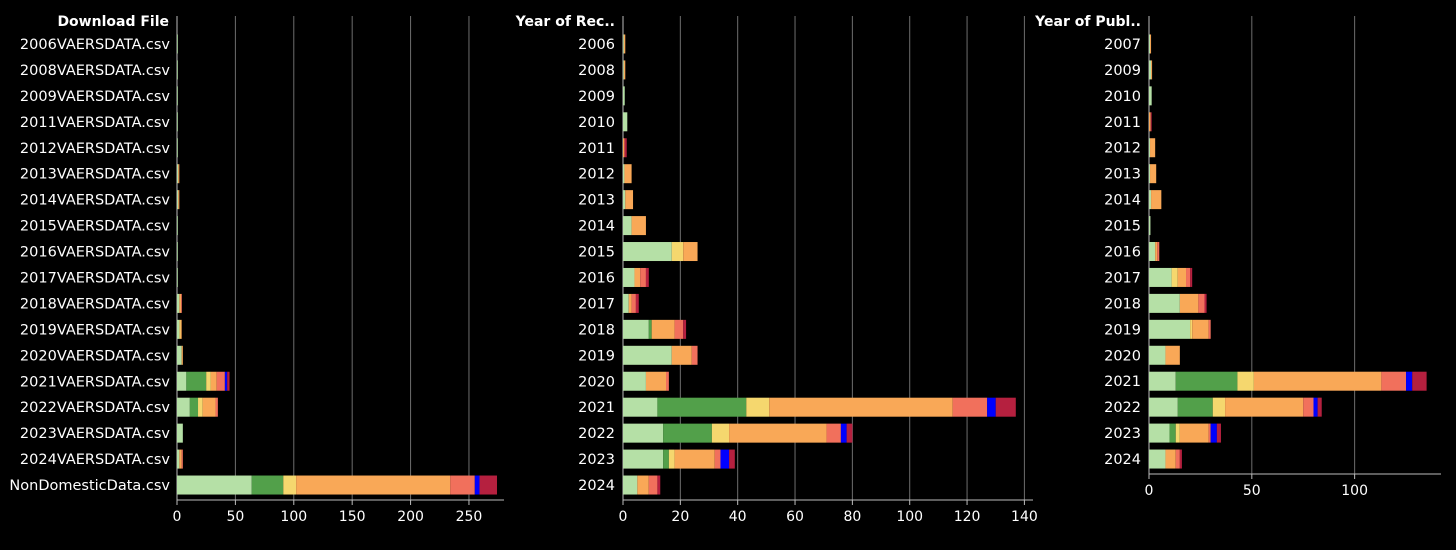 Image resolution: width=1456 pixels, height=550 pixels. I want to click on category-label: 2018, so click(1122, 304).